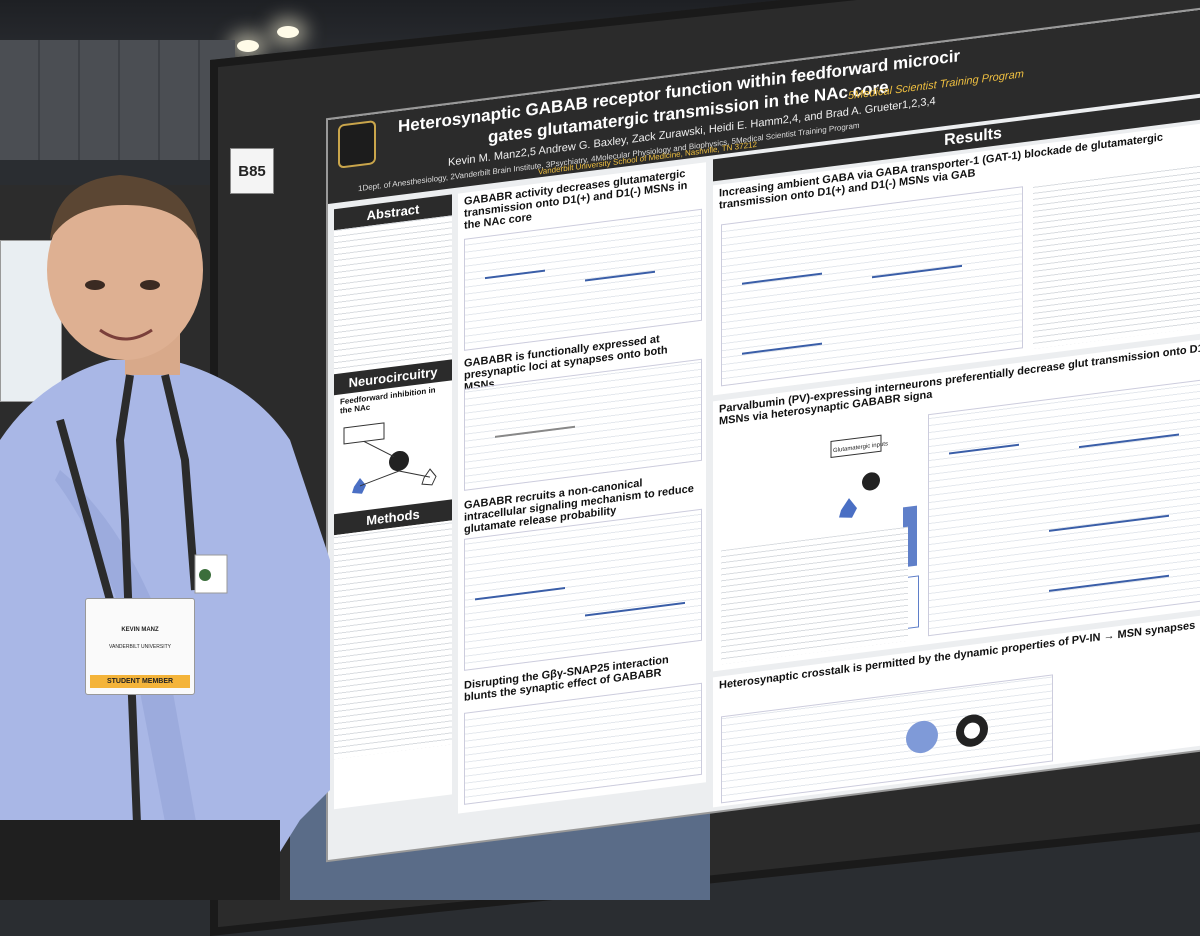  Describe the element at coordinates (252, 171) in the screenshot. I see `booth-number-sign: B85` at that location.